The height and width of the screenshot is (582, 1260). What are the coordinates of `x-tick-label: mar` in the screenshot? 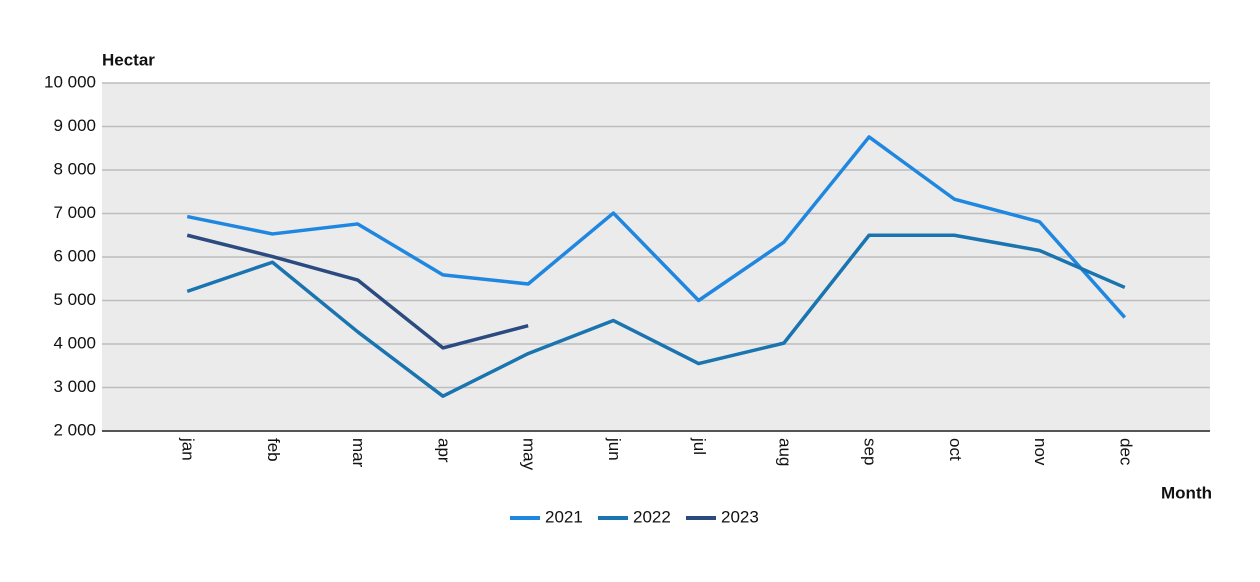 It's located at (358, 453).